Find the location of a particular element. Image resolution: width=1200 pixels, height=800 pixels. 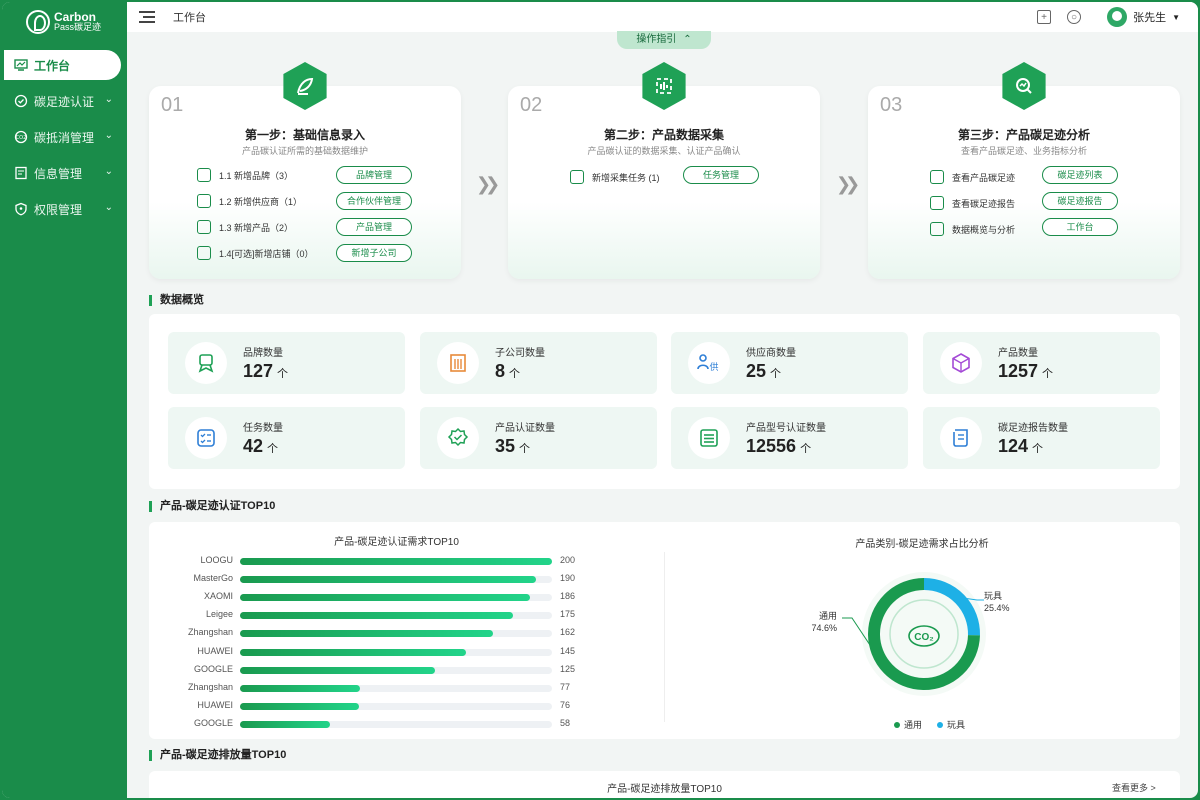

user-menu: 张先生 ▼ is located at coordinates (1143, 17).